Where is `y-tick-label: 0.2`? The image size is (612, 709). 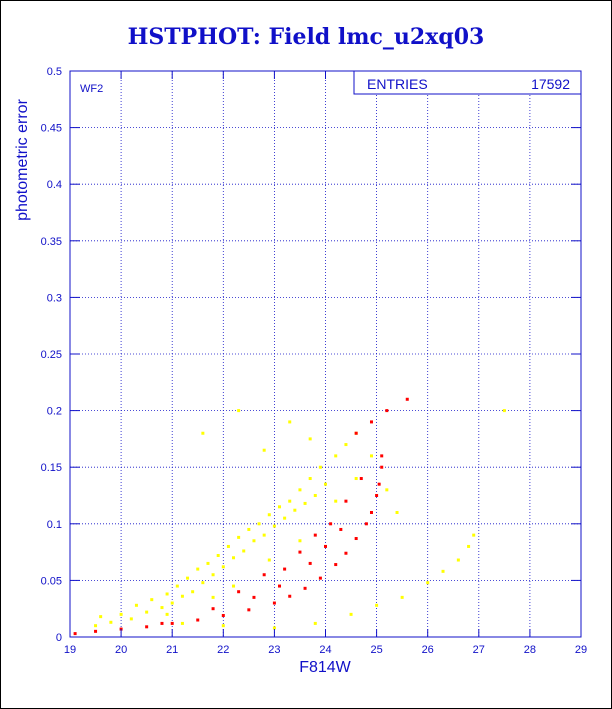 y-tick-label: 0.2 is located at coordinates (54, 412).